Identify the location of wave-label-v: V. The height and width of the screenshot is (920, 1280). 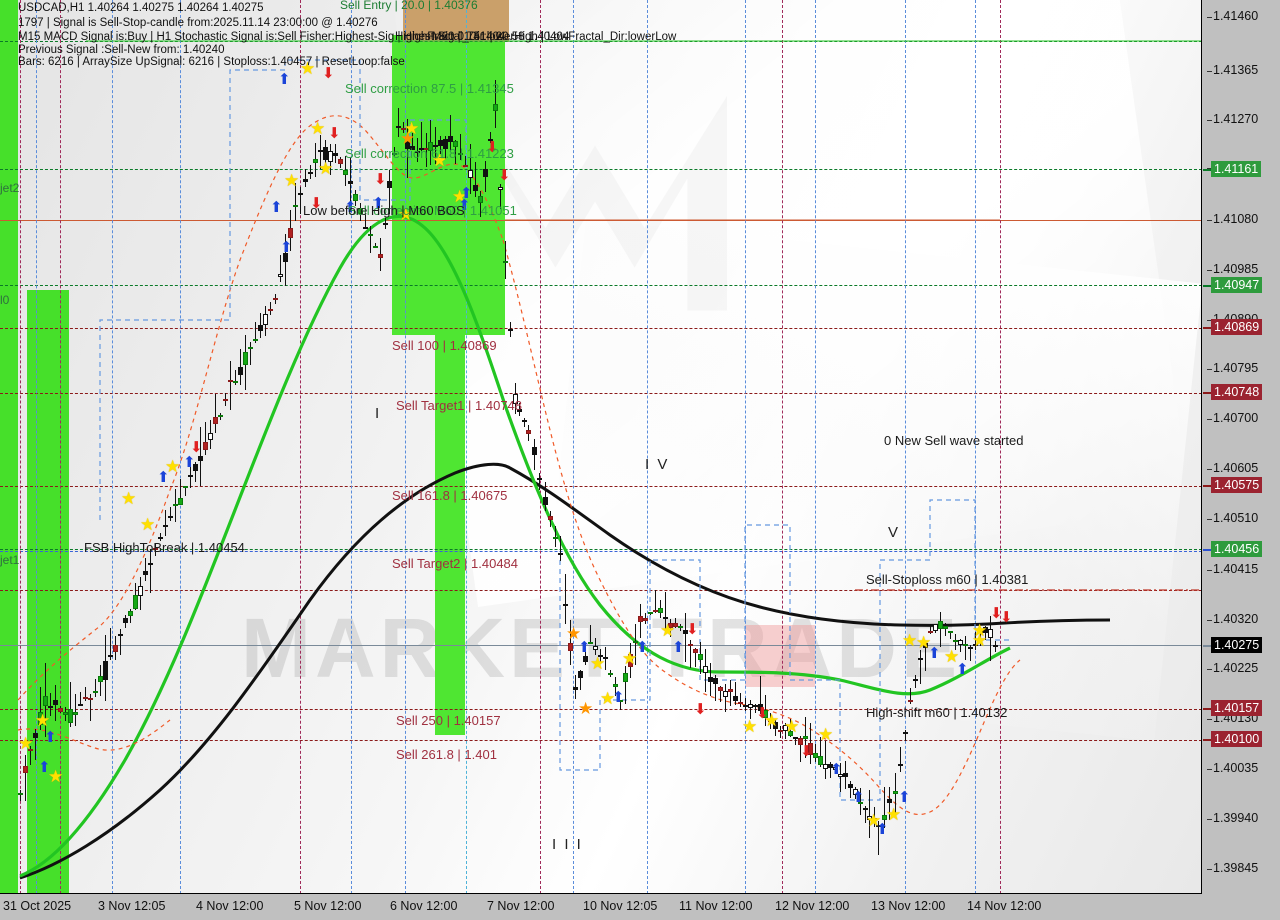
(894, 532).